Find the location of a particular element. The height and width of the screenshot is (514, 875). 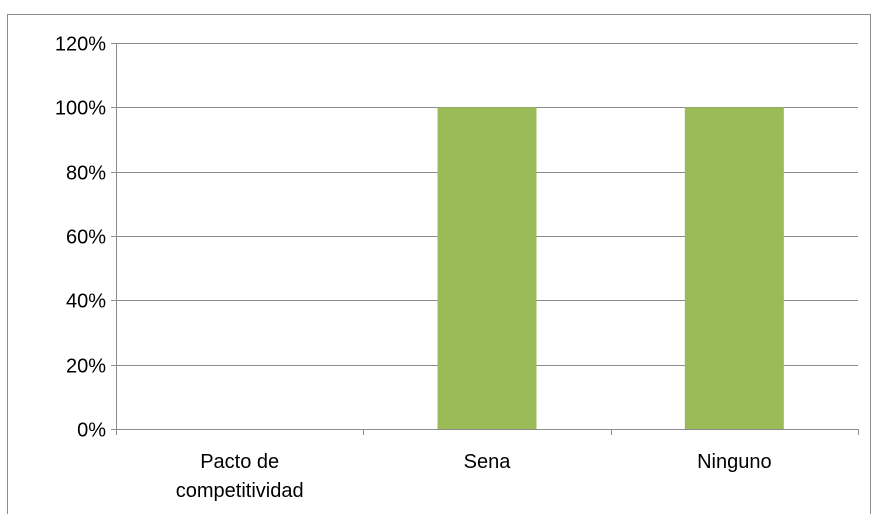

x-category-label: Sena is located at coordinates (488, 462).